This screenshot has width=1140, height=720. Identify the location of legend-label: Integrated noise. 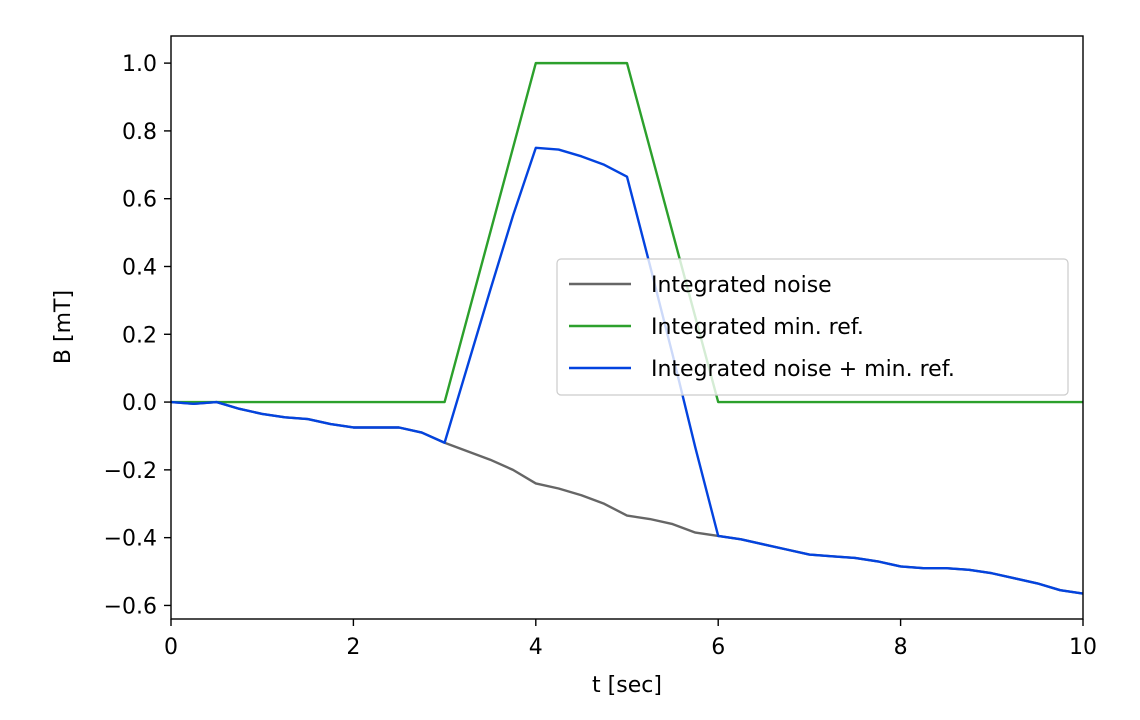
(741, 285).